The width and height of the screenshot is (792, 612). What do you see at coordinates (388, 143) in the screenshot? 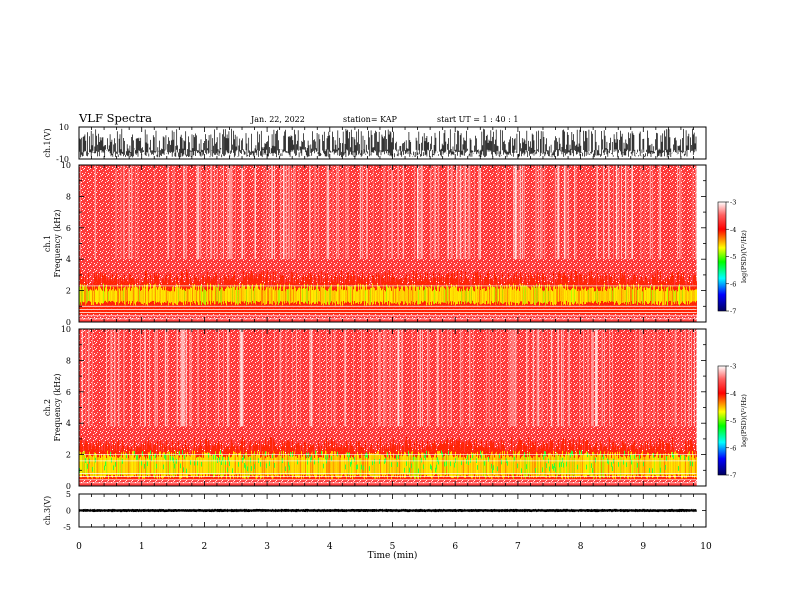
I see `ch1-trace` at bounding box center [388, 143].